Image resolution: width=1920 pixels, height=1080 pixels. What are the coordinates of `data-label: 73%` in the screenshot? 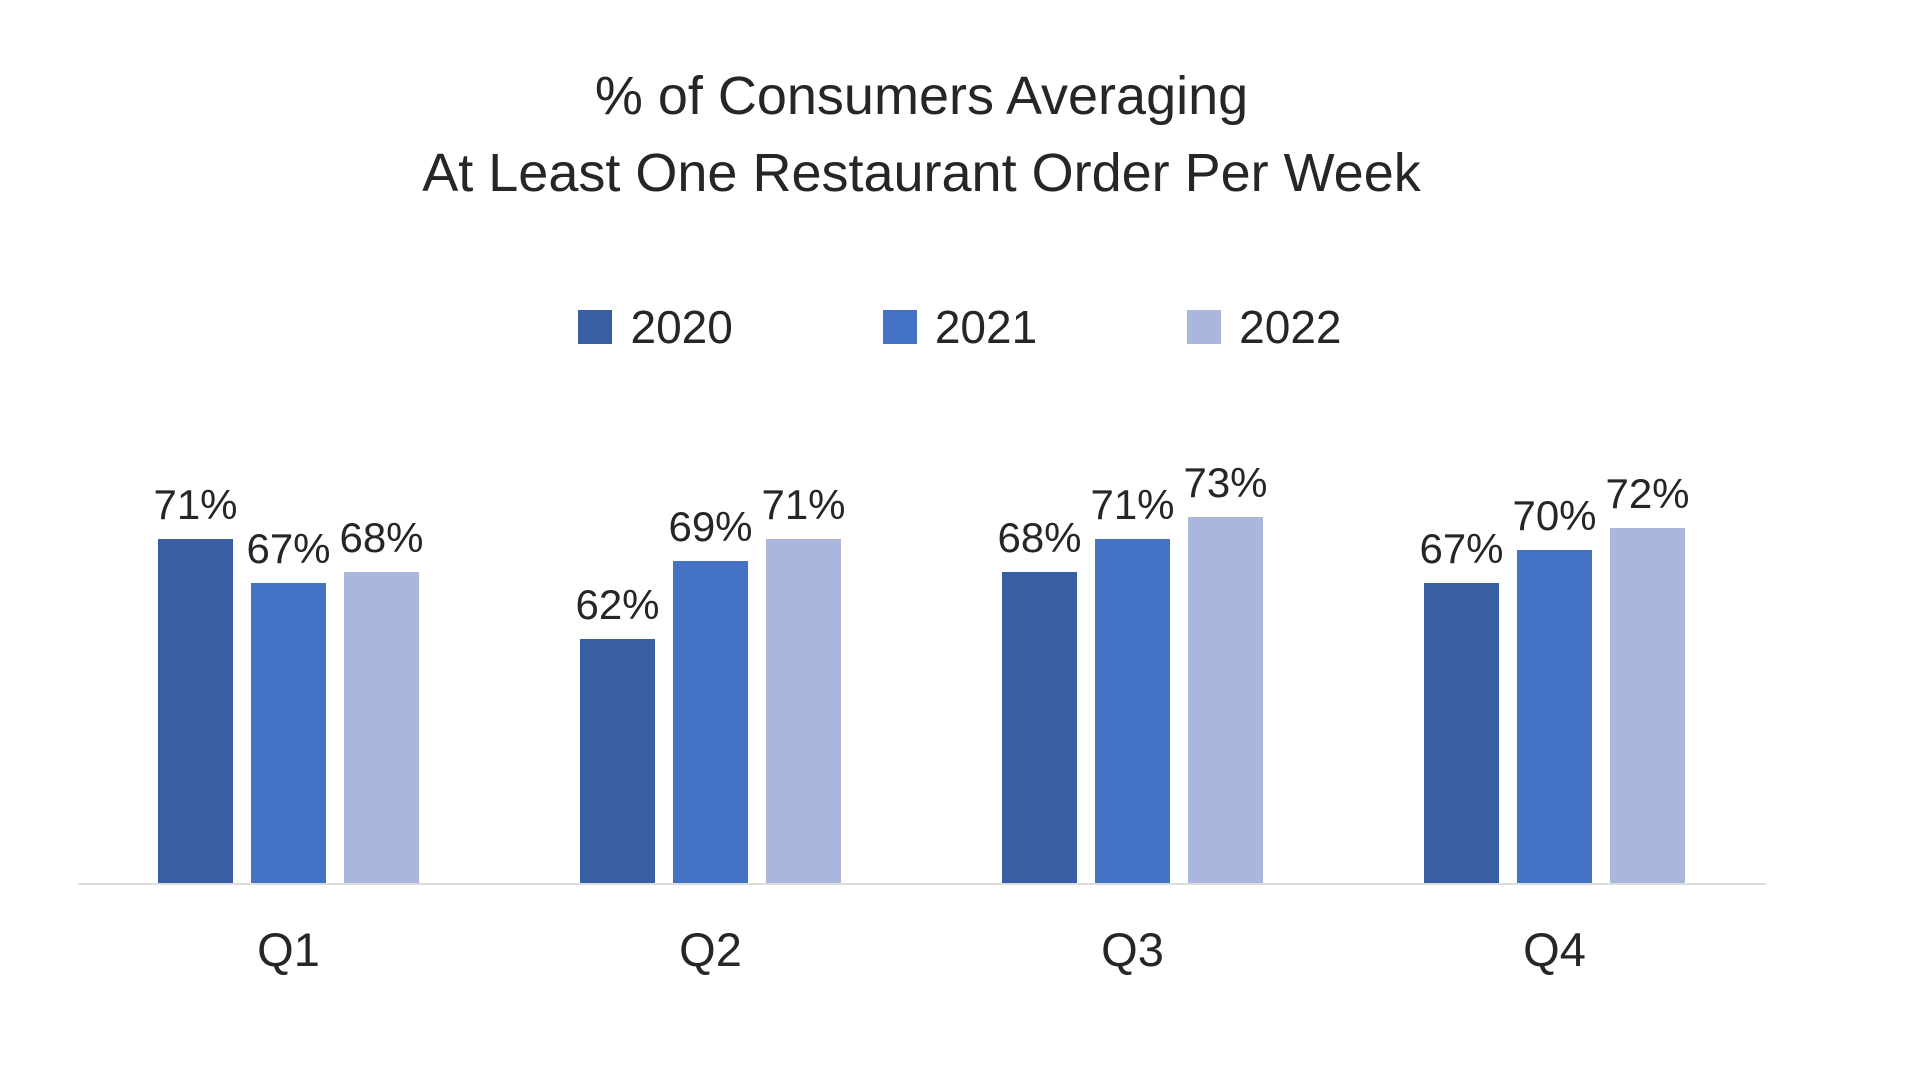 It's located at (1225, 482).